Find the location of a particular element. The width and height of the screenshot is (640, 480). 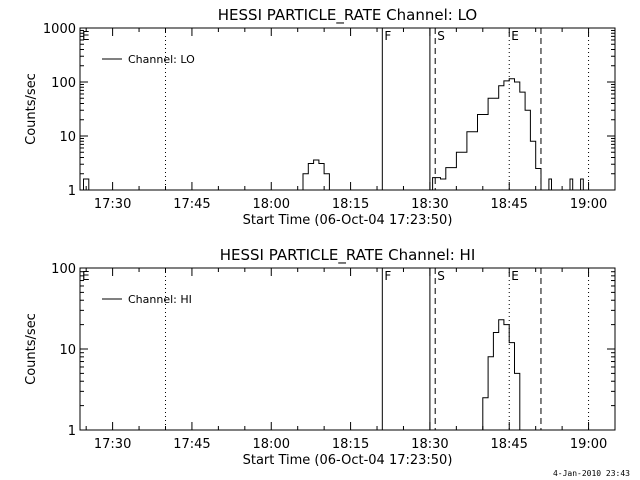

chart-title: HESSI PARTICLE_RATE Channel: LO is located at coordinates (347, 15).